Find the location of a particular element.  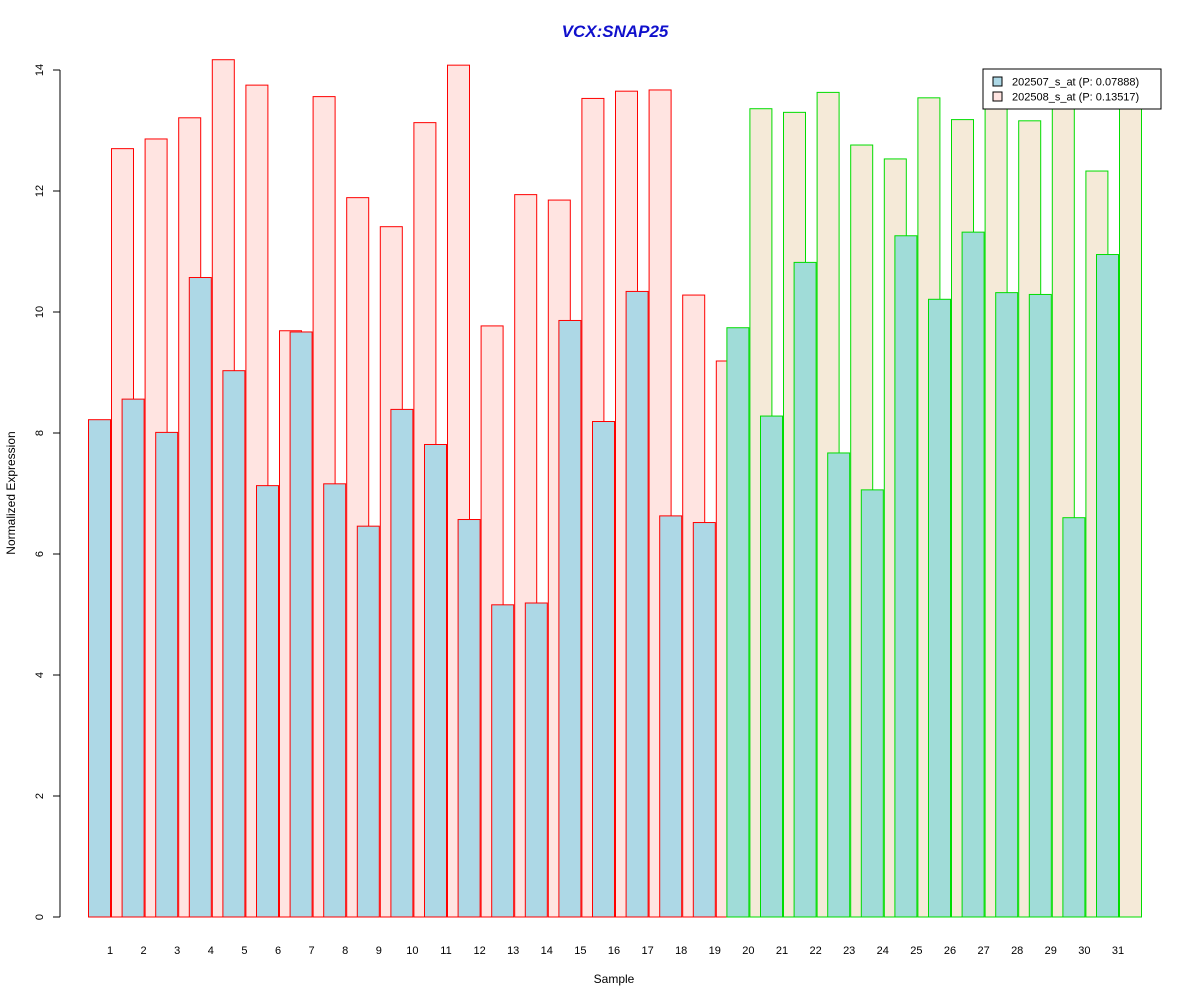

y-tick-label: 10 is located at coordinates (40, 312).